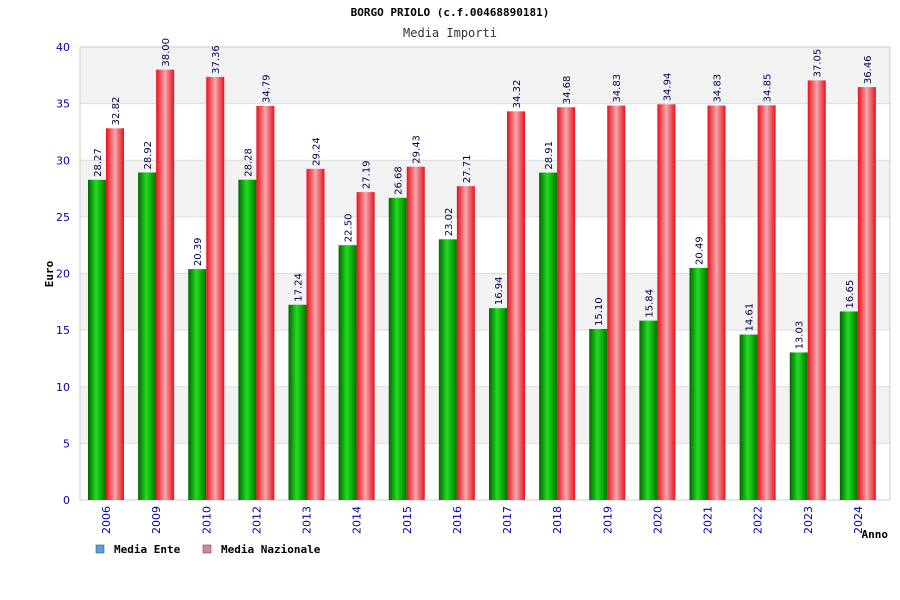  What do you see at coordinates (808, 520) in the screenshot?
I see `x-tick-label: 2023` at bounding box center [808, 520].